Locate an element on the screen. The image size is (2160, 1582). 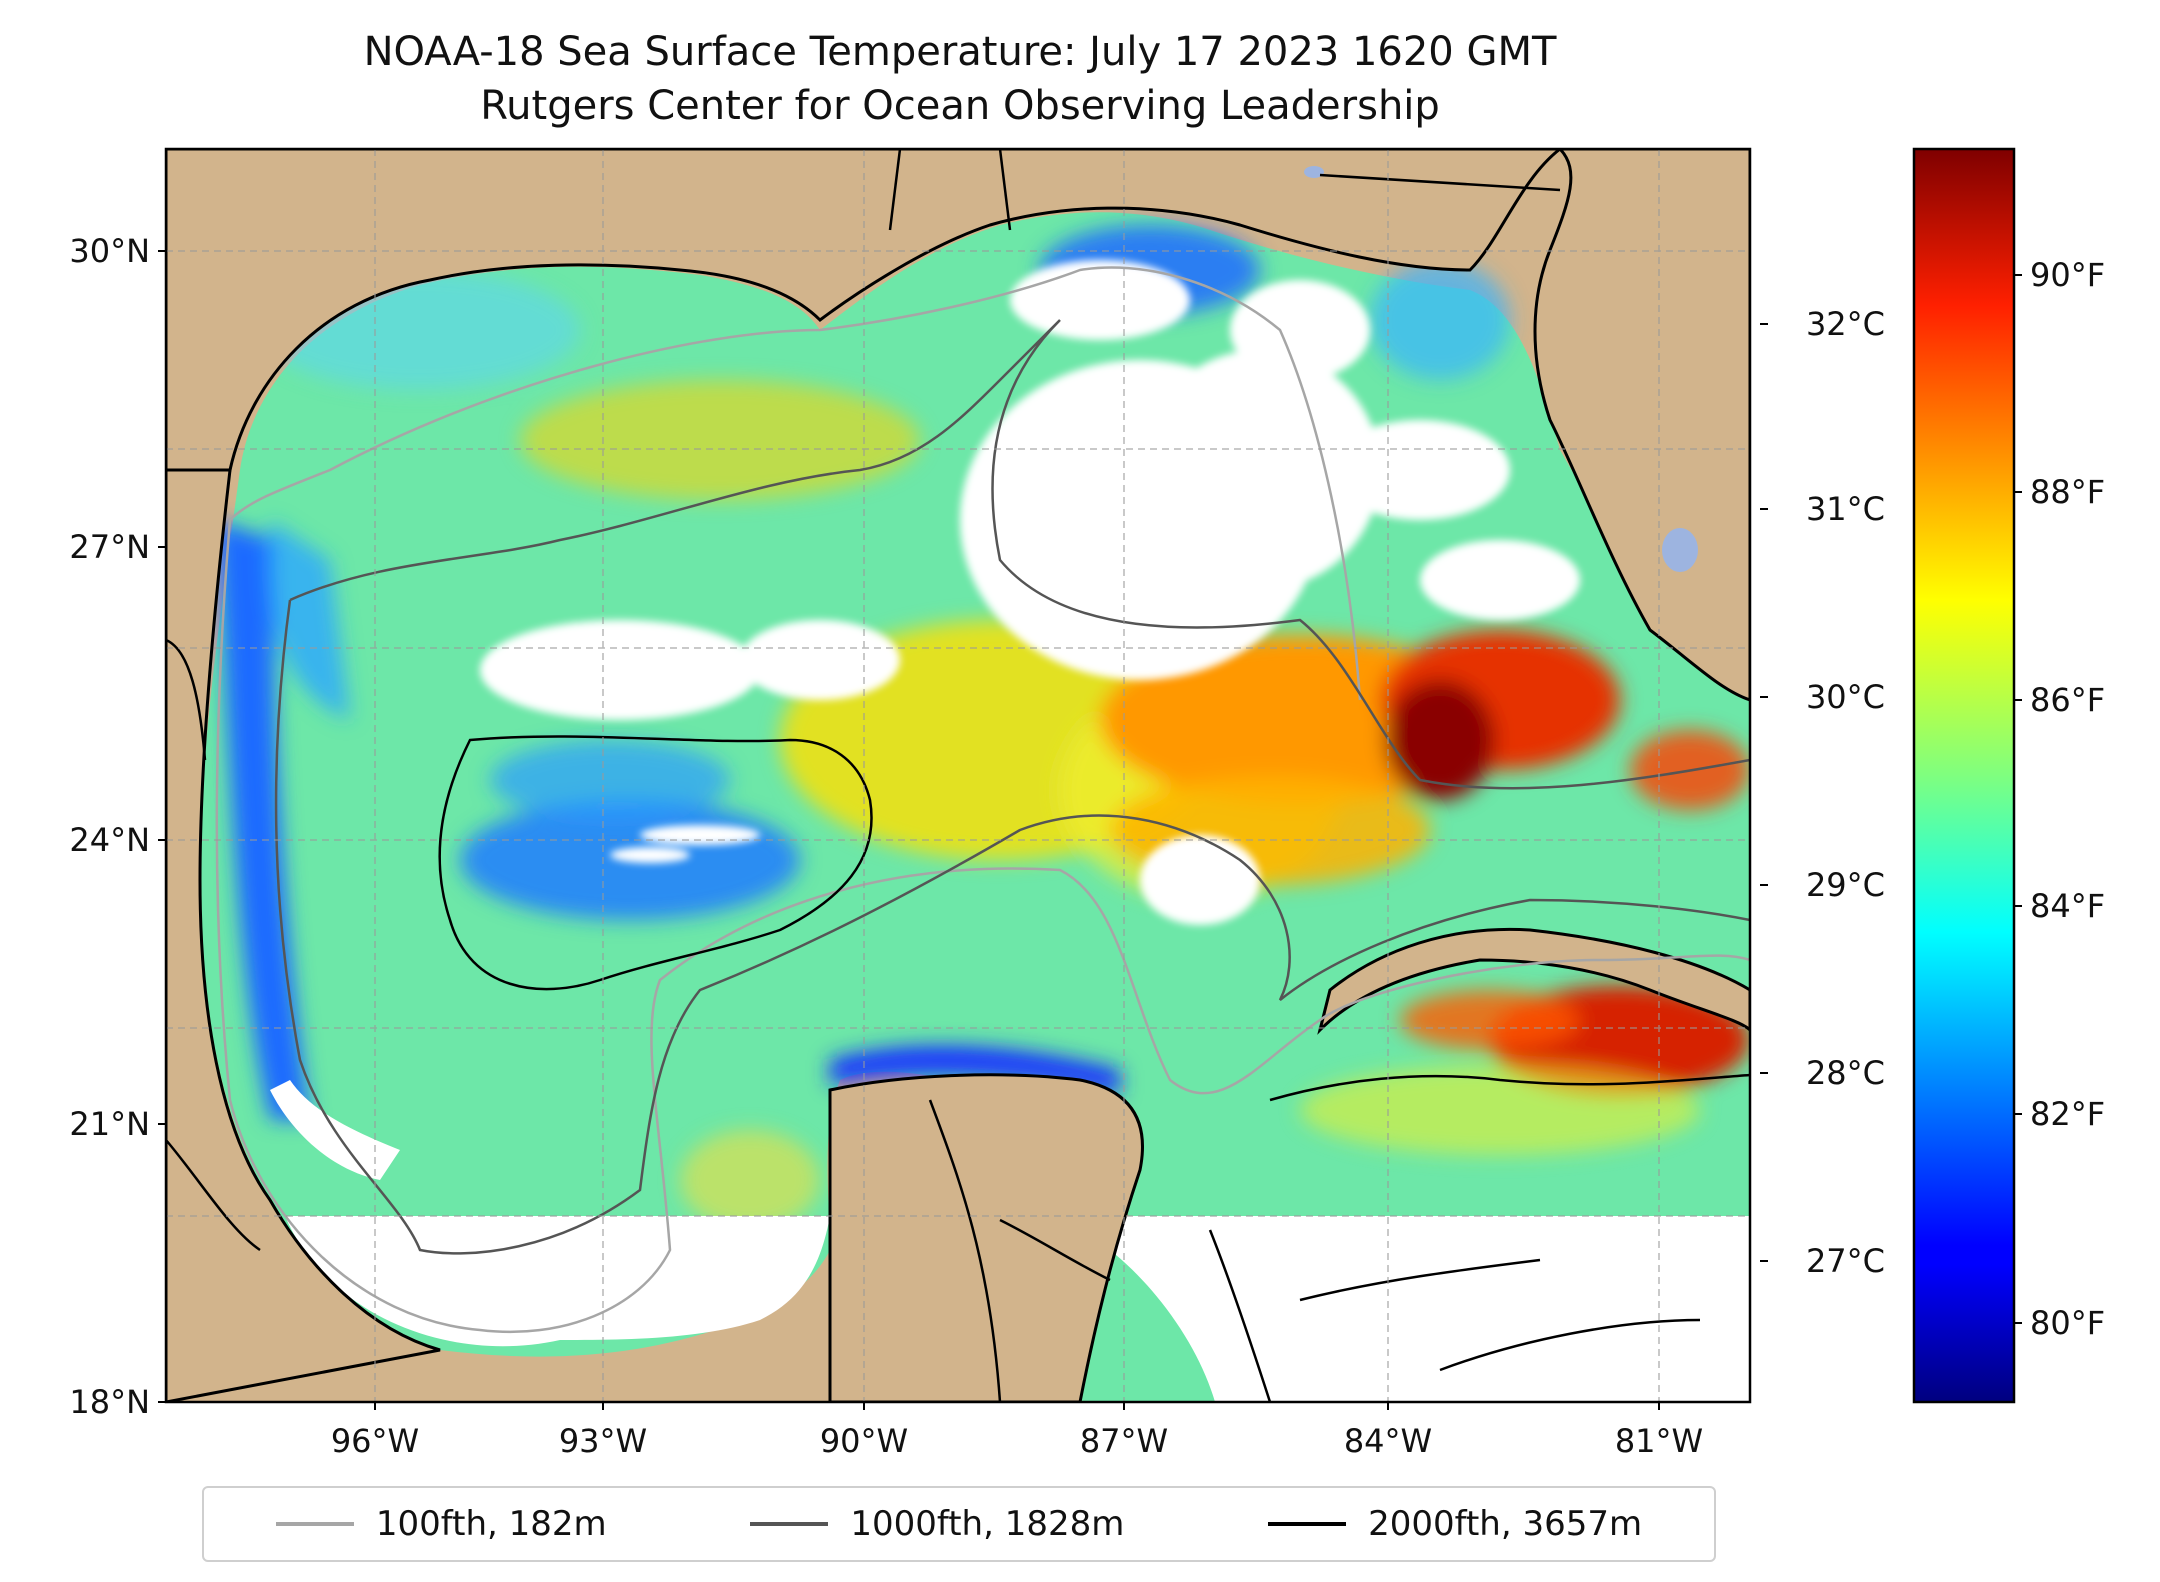
longitude-axis: 96°W 93°W 90°W 87°W 84°W 81°W is located at coordinates (1017, 1431).